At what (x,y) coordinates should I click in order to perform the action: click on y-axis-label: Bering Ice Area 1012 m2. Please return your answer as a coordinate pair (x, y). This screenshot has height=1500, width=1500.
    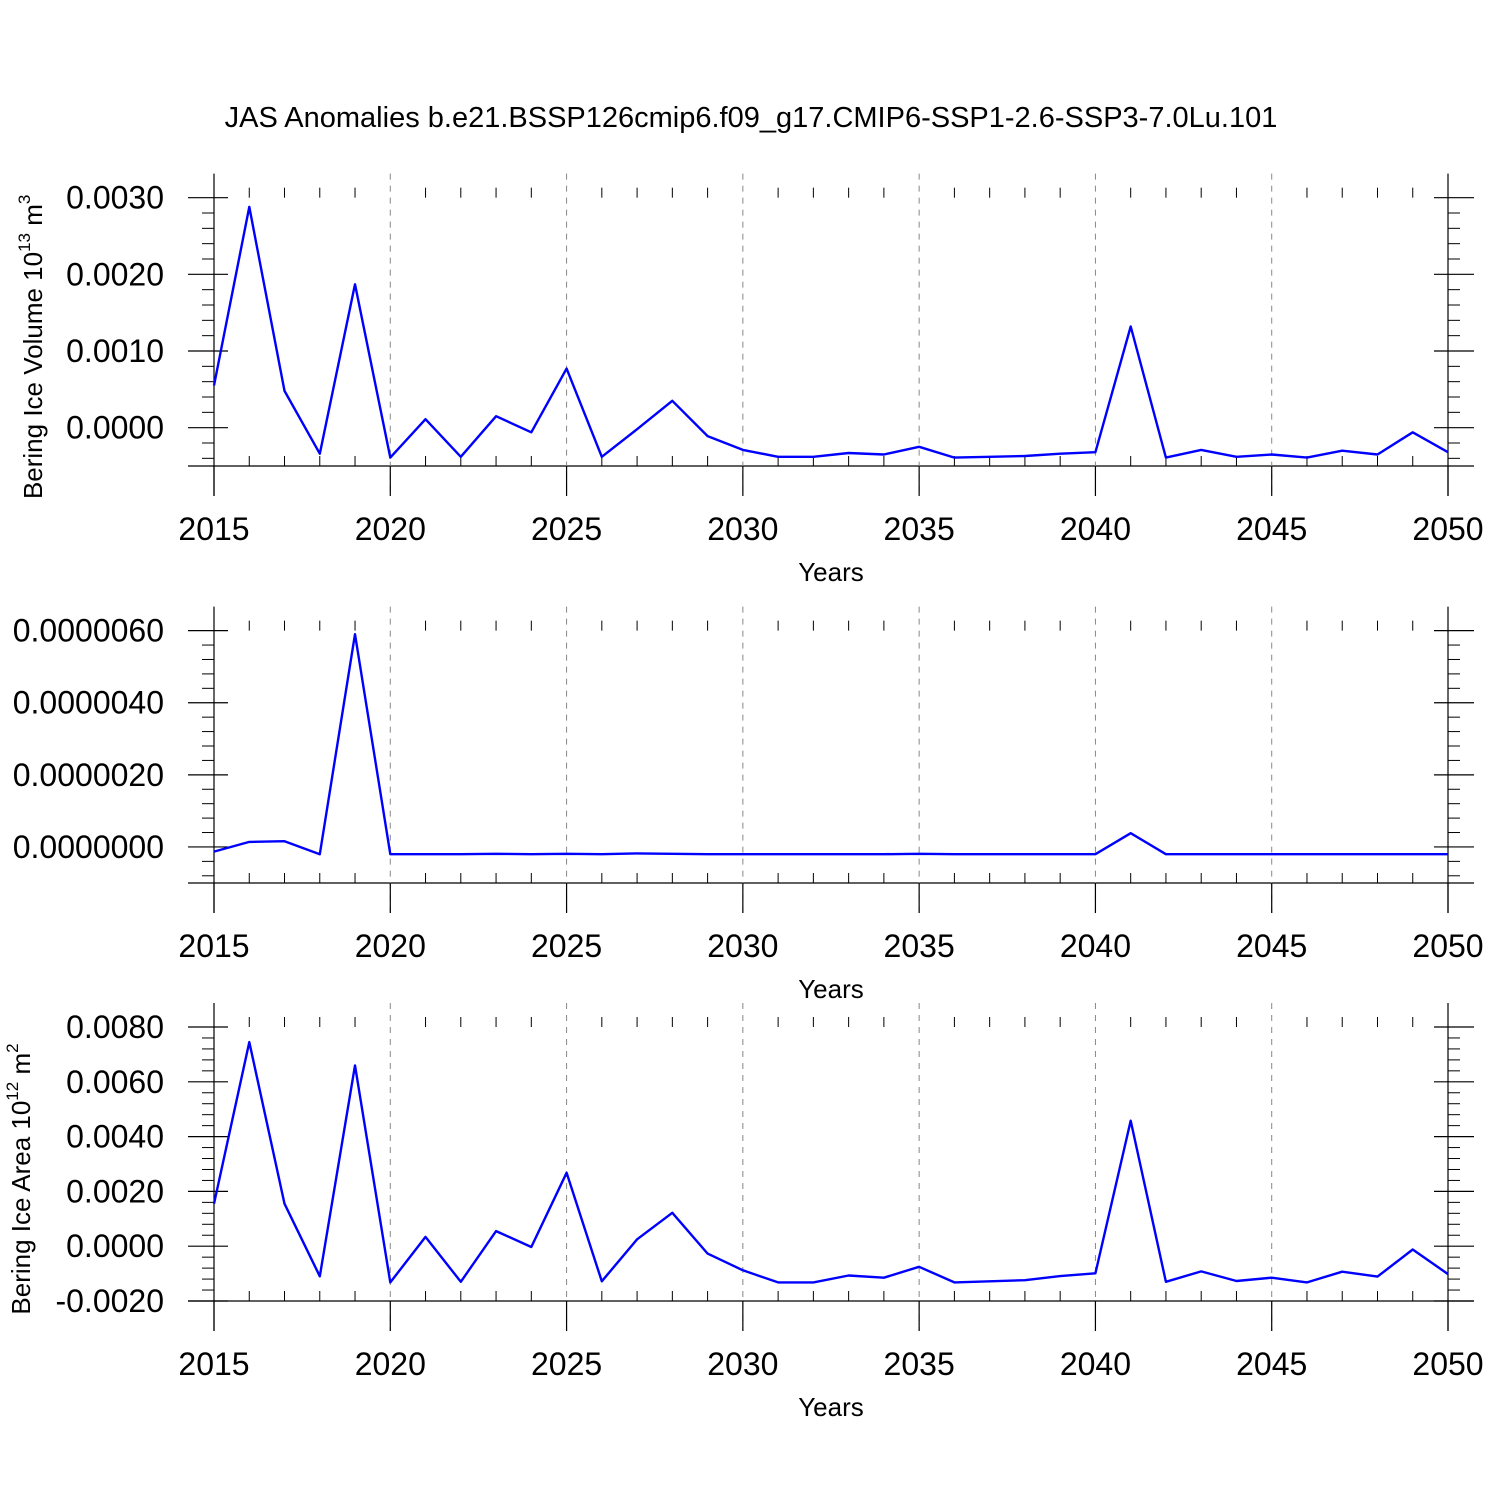
    Looking at the image, I should click on (19, 1178).